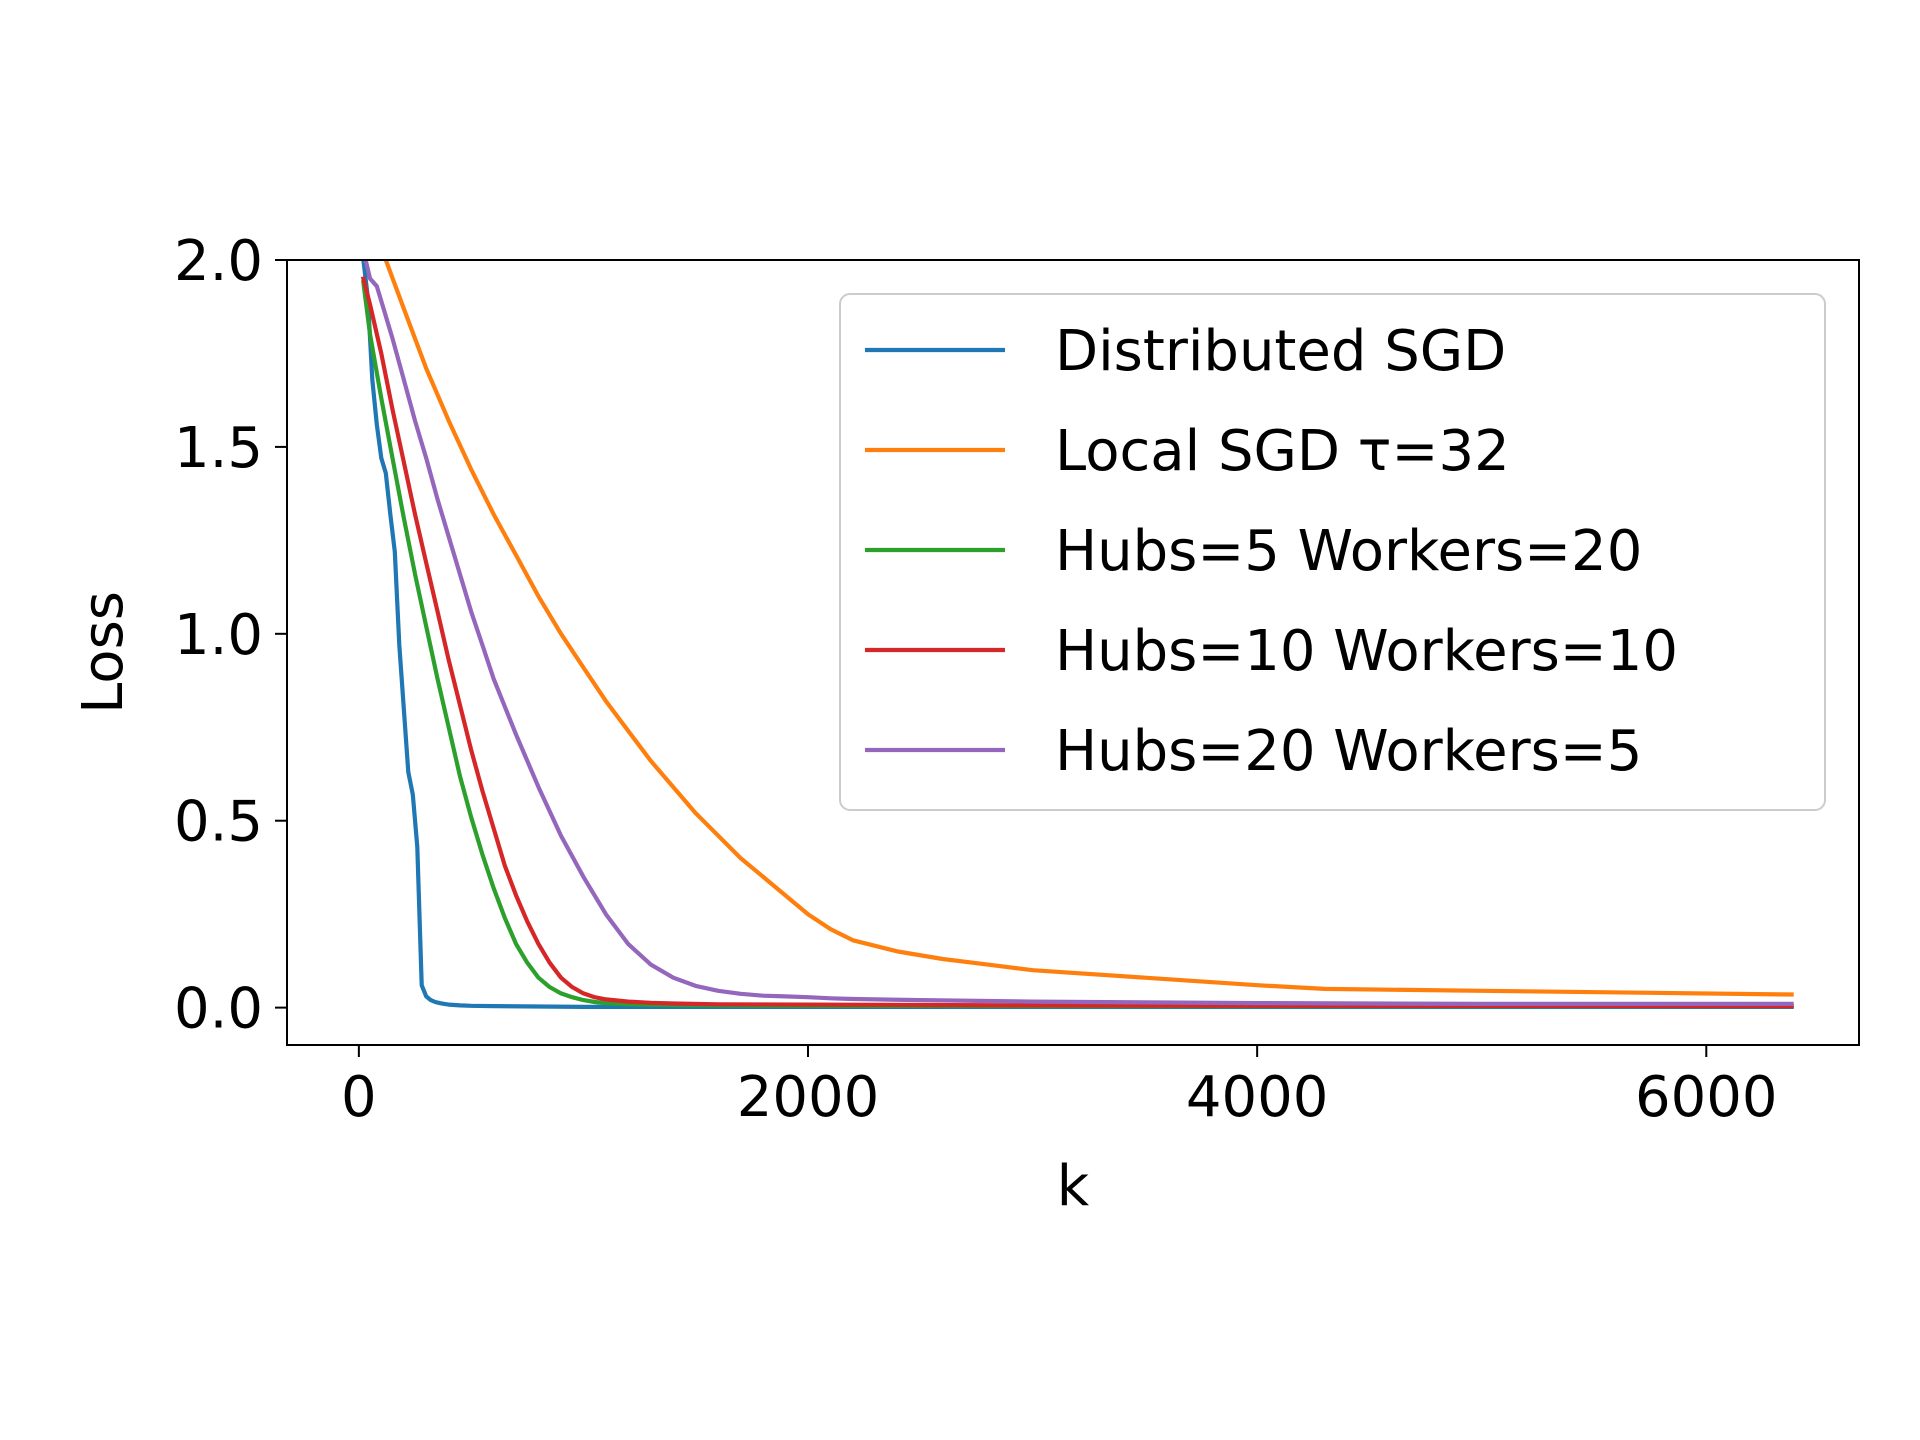 This screenshot has width=1920, height=1440. I want to click on legend-label-1: Distributed SGD, so click(1280, 351).